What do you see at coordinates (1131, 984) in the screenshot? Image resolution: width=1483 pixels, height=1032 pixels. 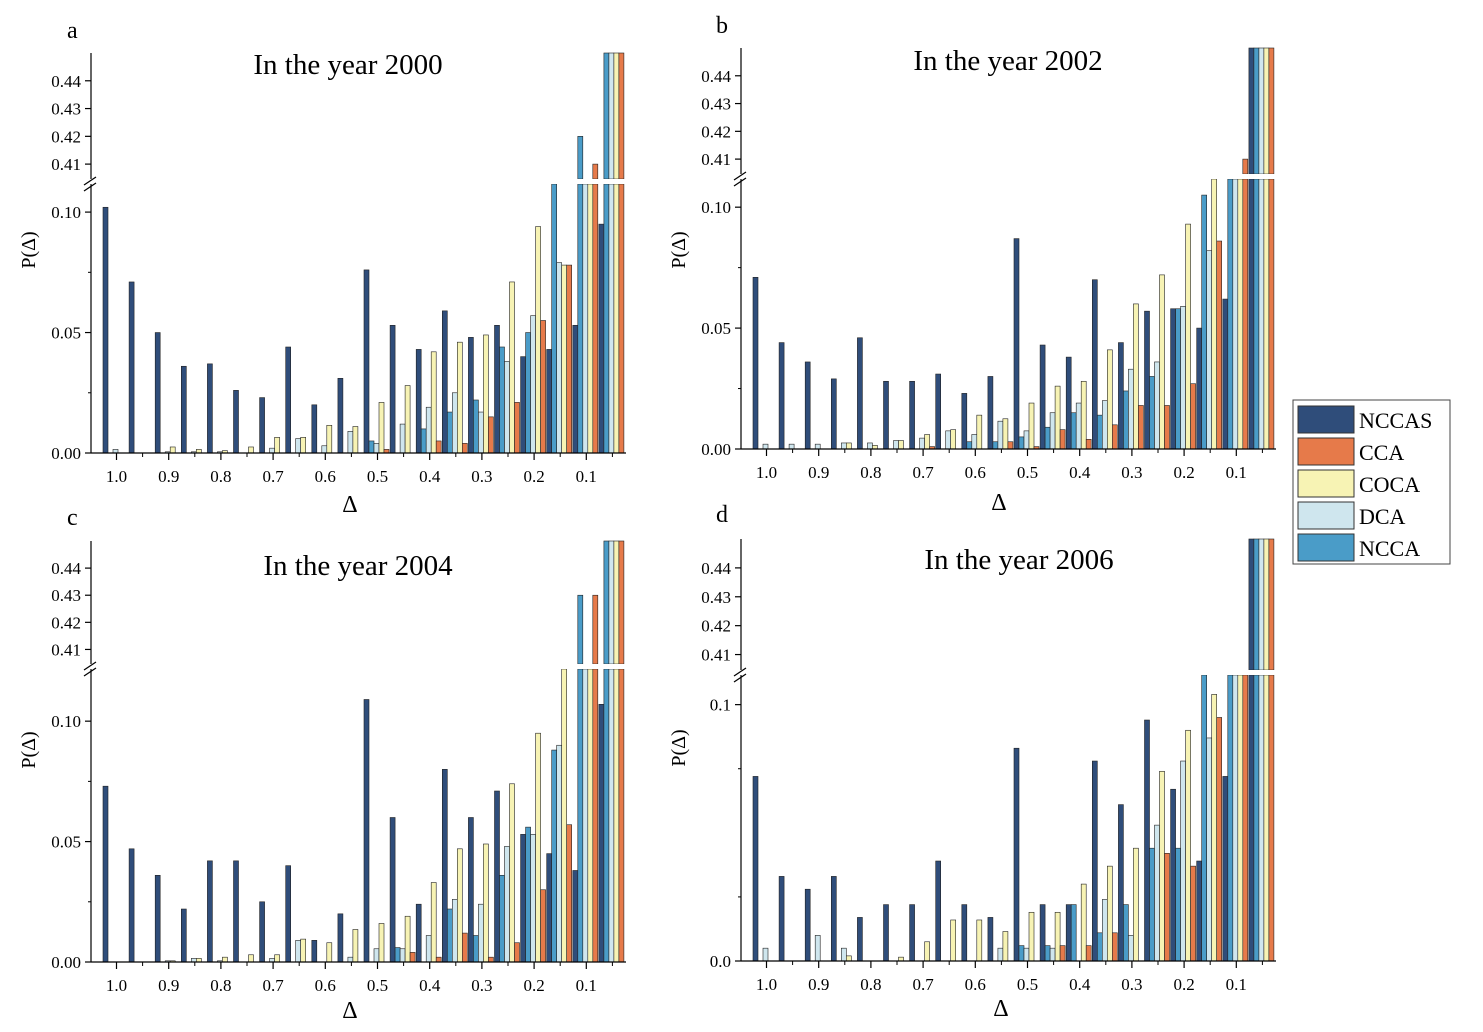 I see `x-tick-label: 0.3` at bounding box center [1131, 984].